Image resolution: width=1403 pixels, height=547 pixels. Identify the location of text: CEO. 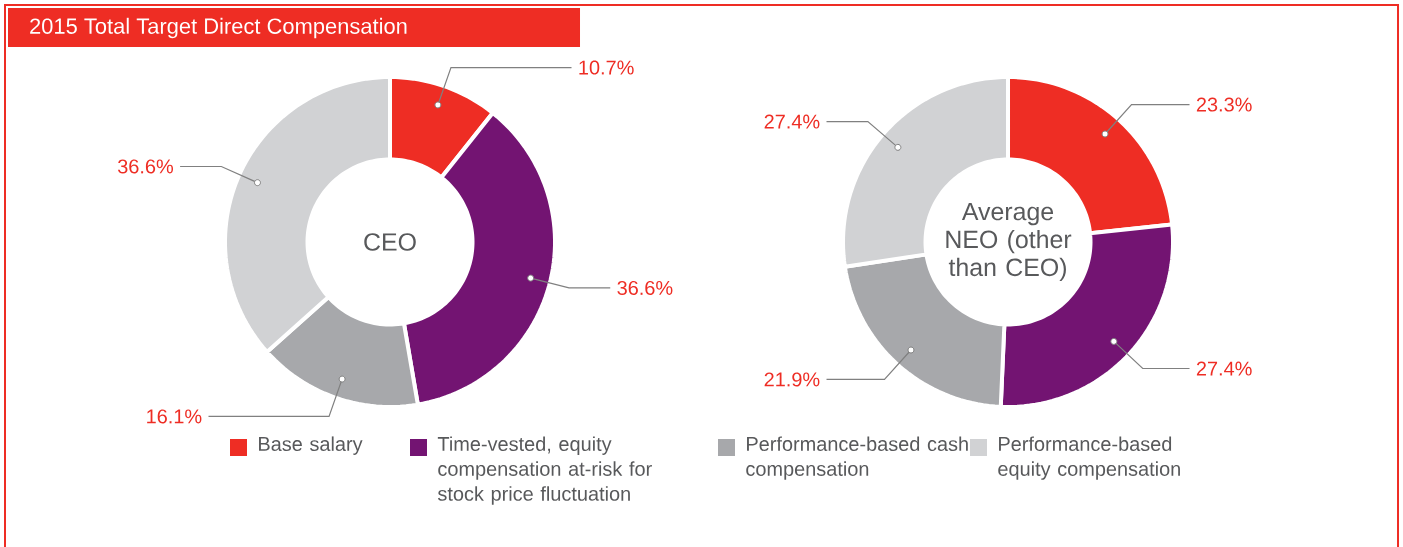
(390, 242).